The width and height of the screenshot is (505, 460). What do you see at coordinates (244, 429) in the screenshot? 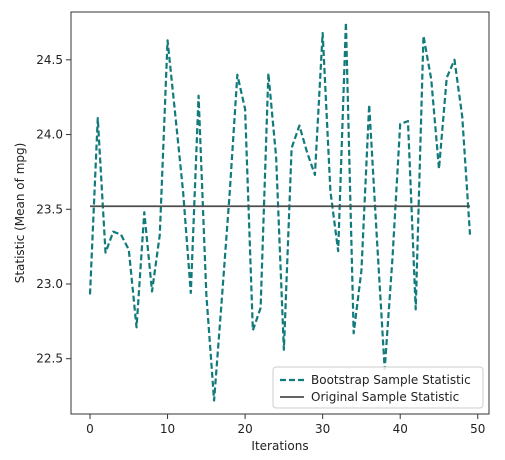
I see `x-tick-label: 20` at bounding box center [244, 429].